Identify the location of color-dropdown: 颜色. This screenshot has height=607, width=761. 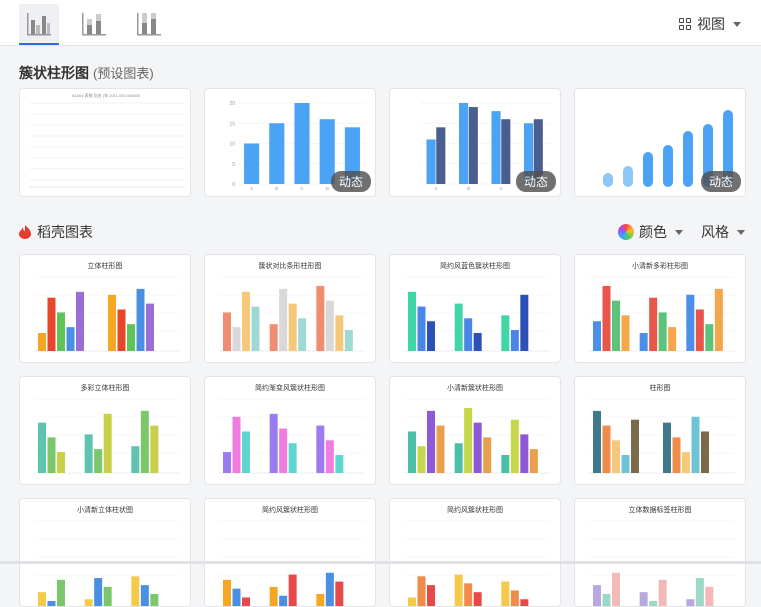
(650, 232).